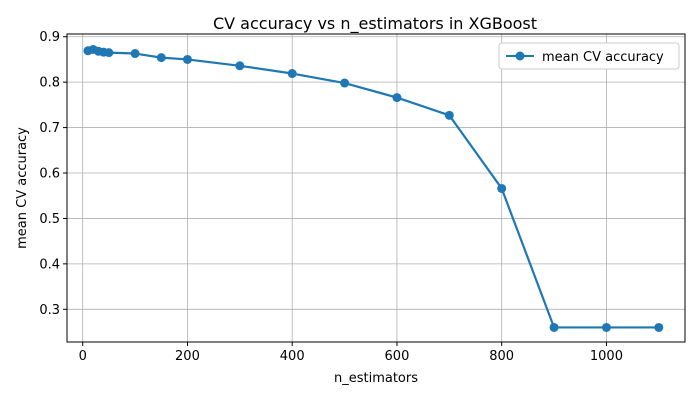  What do you see at coordinates (187, 356) in the screenshot?
I see `x-tick-label: 200` at bounding box center [187, 356].